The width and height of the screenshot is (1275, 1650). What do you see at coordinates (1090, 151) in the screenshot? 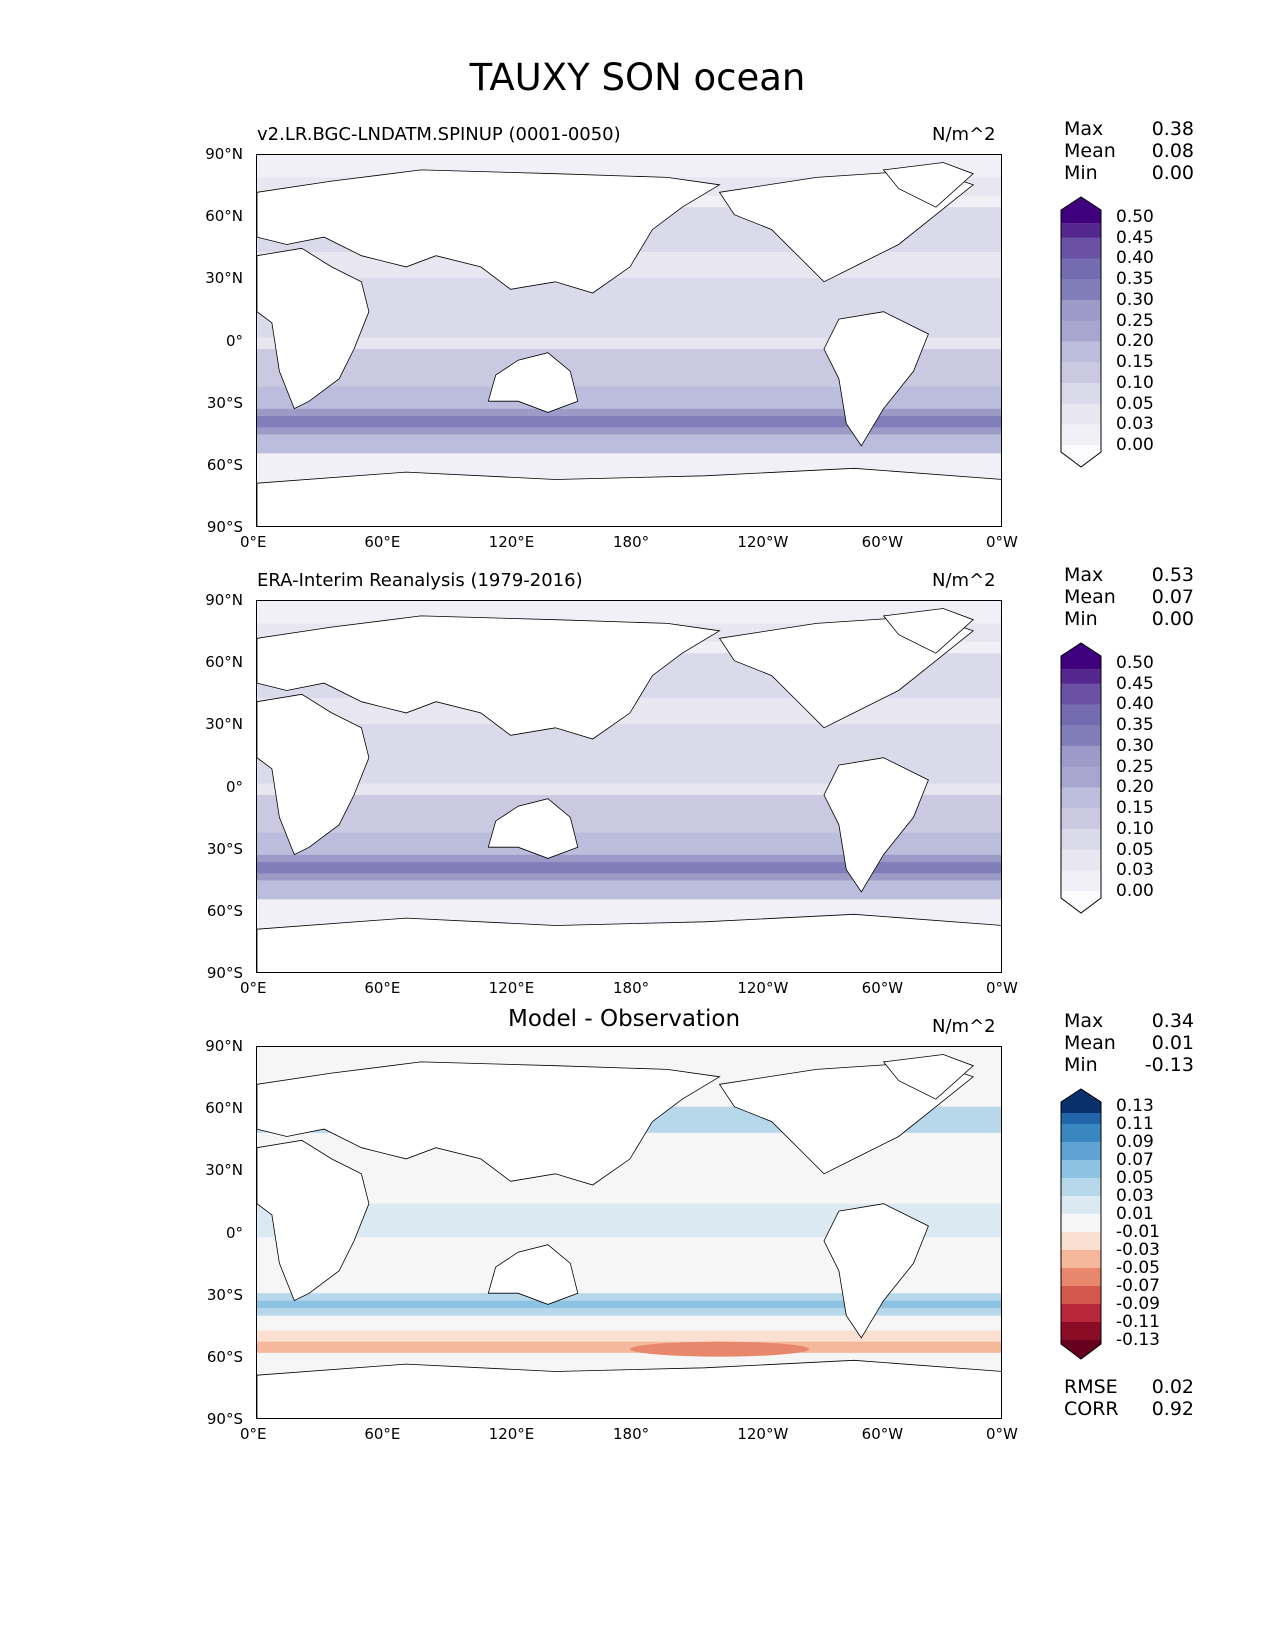
I see `stat-label: Mean` at bounding box center [1090, 151].